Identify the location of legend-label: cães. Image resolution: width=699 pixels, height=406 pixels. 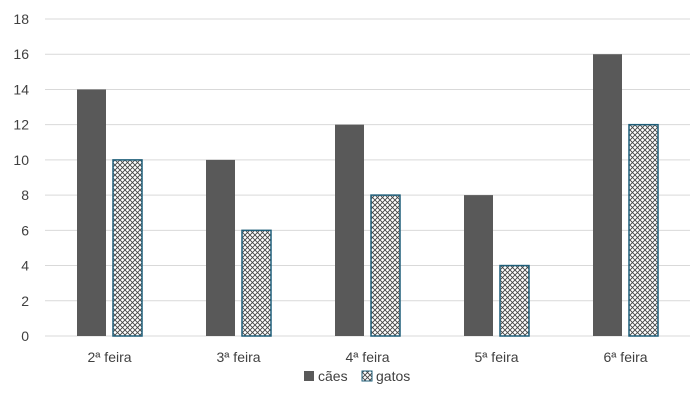
(333, 376).